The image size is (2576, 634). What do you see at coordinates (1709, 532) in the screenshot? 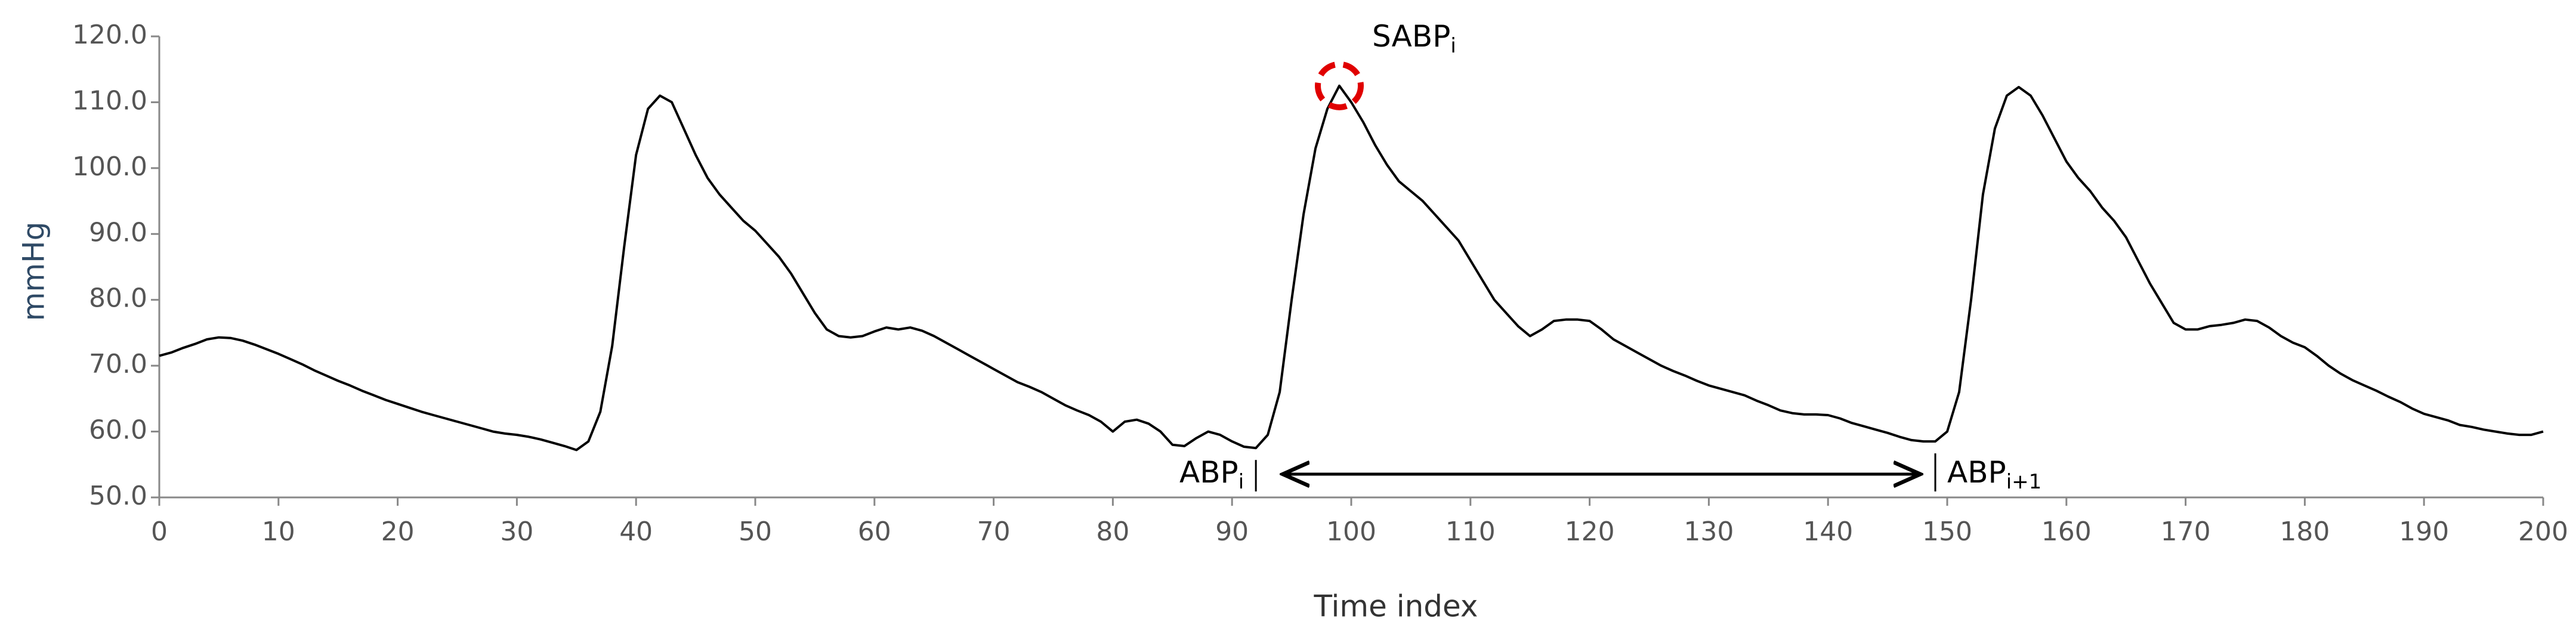
I see `x-tick-label: 130` at bounding box center [1709, 532].